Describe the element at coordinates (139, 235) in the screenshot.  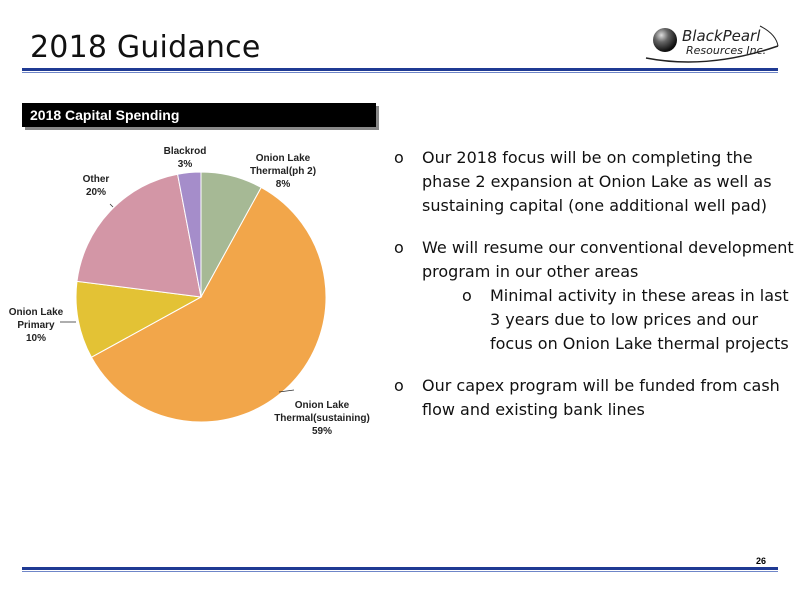
I see `pie-slice-other` at that location.